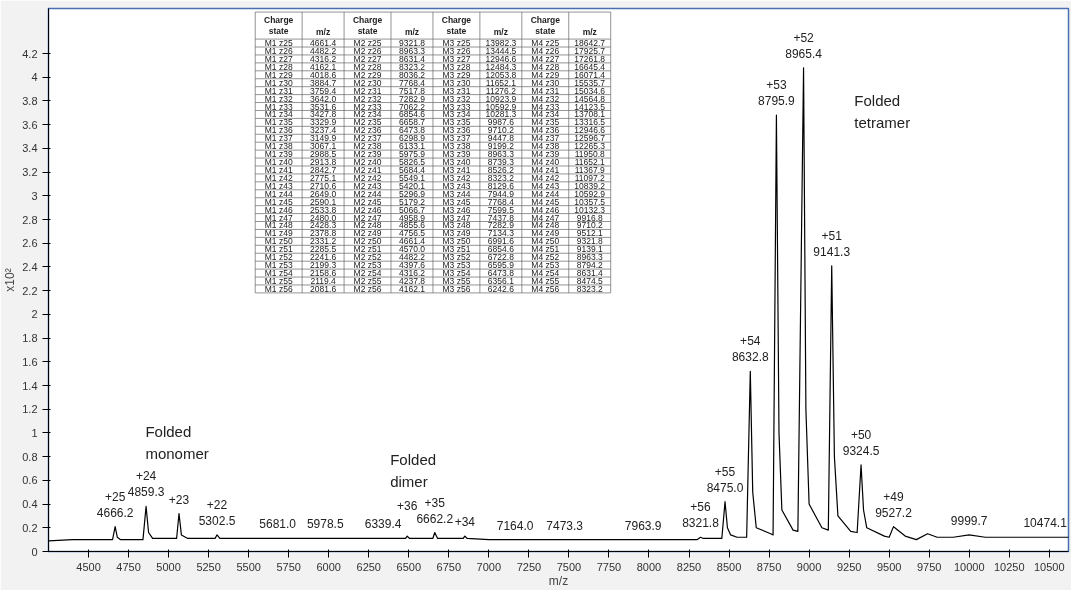 This screenshot has height=590, width=1071. Describe the element at coordinates (367, 130) in the screenshot. I see `annotation: M2 z36` at that location.